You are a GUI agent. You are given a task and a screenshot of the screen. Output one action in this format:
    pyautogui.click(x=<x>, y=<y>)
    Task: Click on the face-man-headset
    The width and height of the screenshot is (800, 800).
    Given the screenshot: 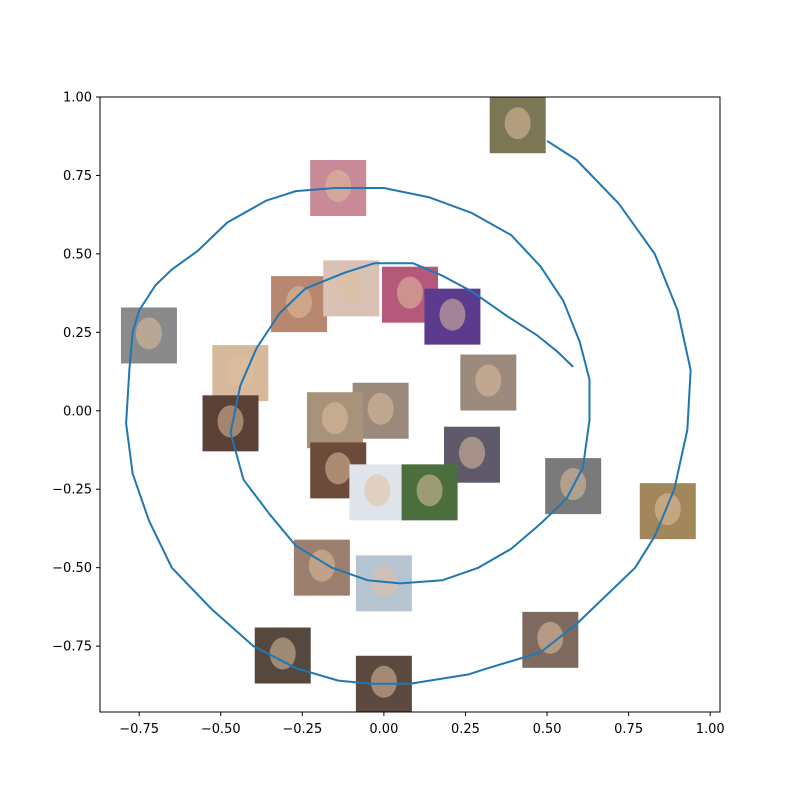 What is the action you would take?
    pyautogui.click(x=282, y=655)
    